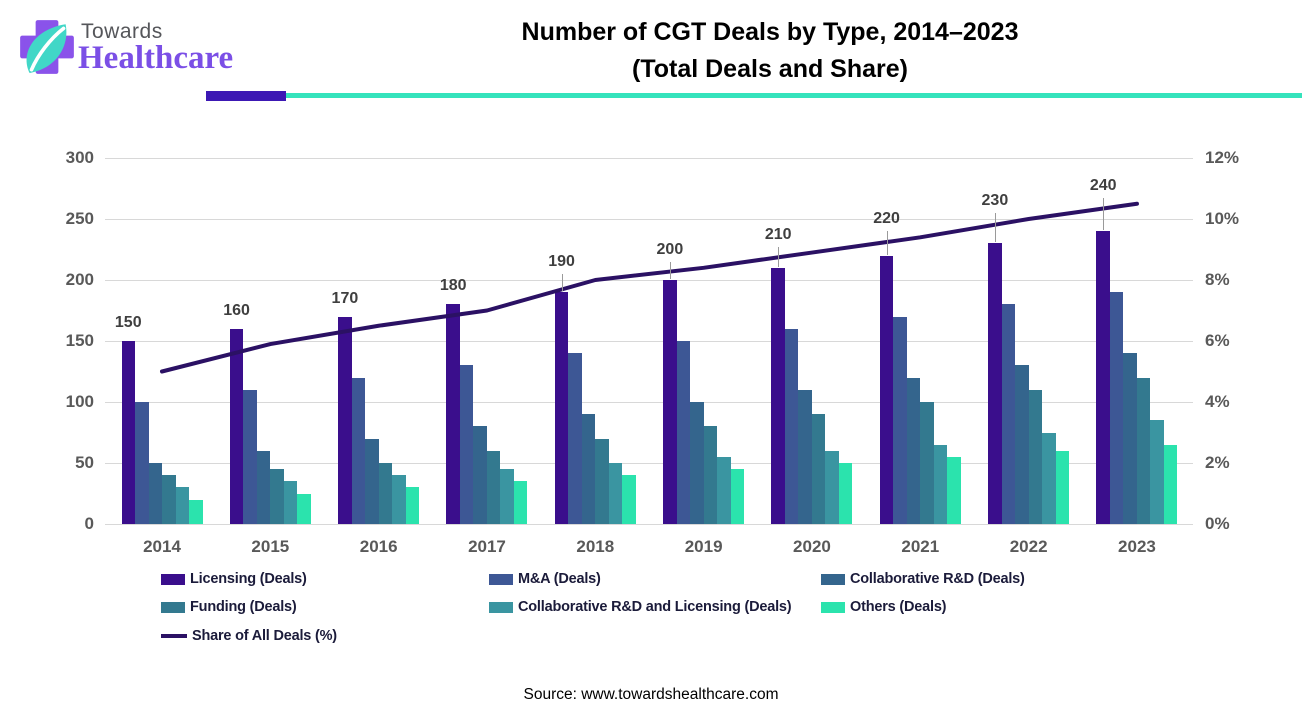 This screenshot has height=727, width=1302. What do you see at coordinates (703, 546) in the screenshot?
I see `x-axis-label: 2019` at bounding box center [703, 546].